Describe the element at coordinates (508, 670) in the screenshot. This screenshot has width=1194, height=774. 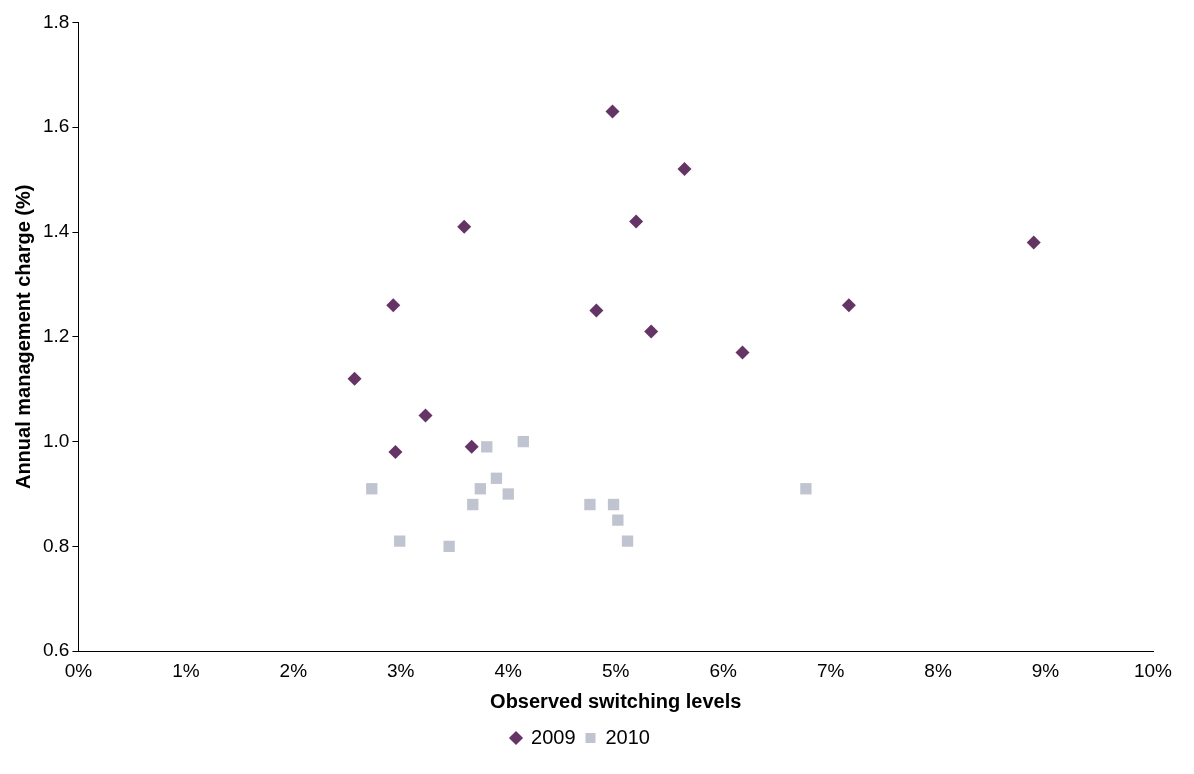
I see `x-tick-label: 4%` at that location.